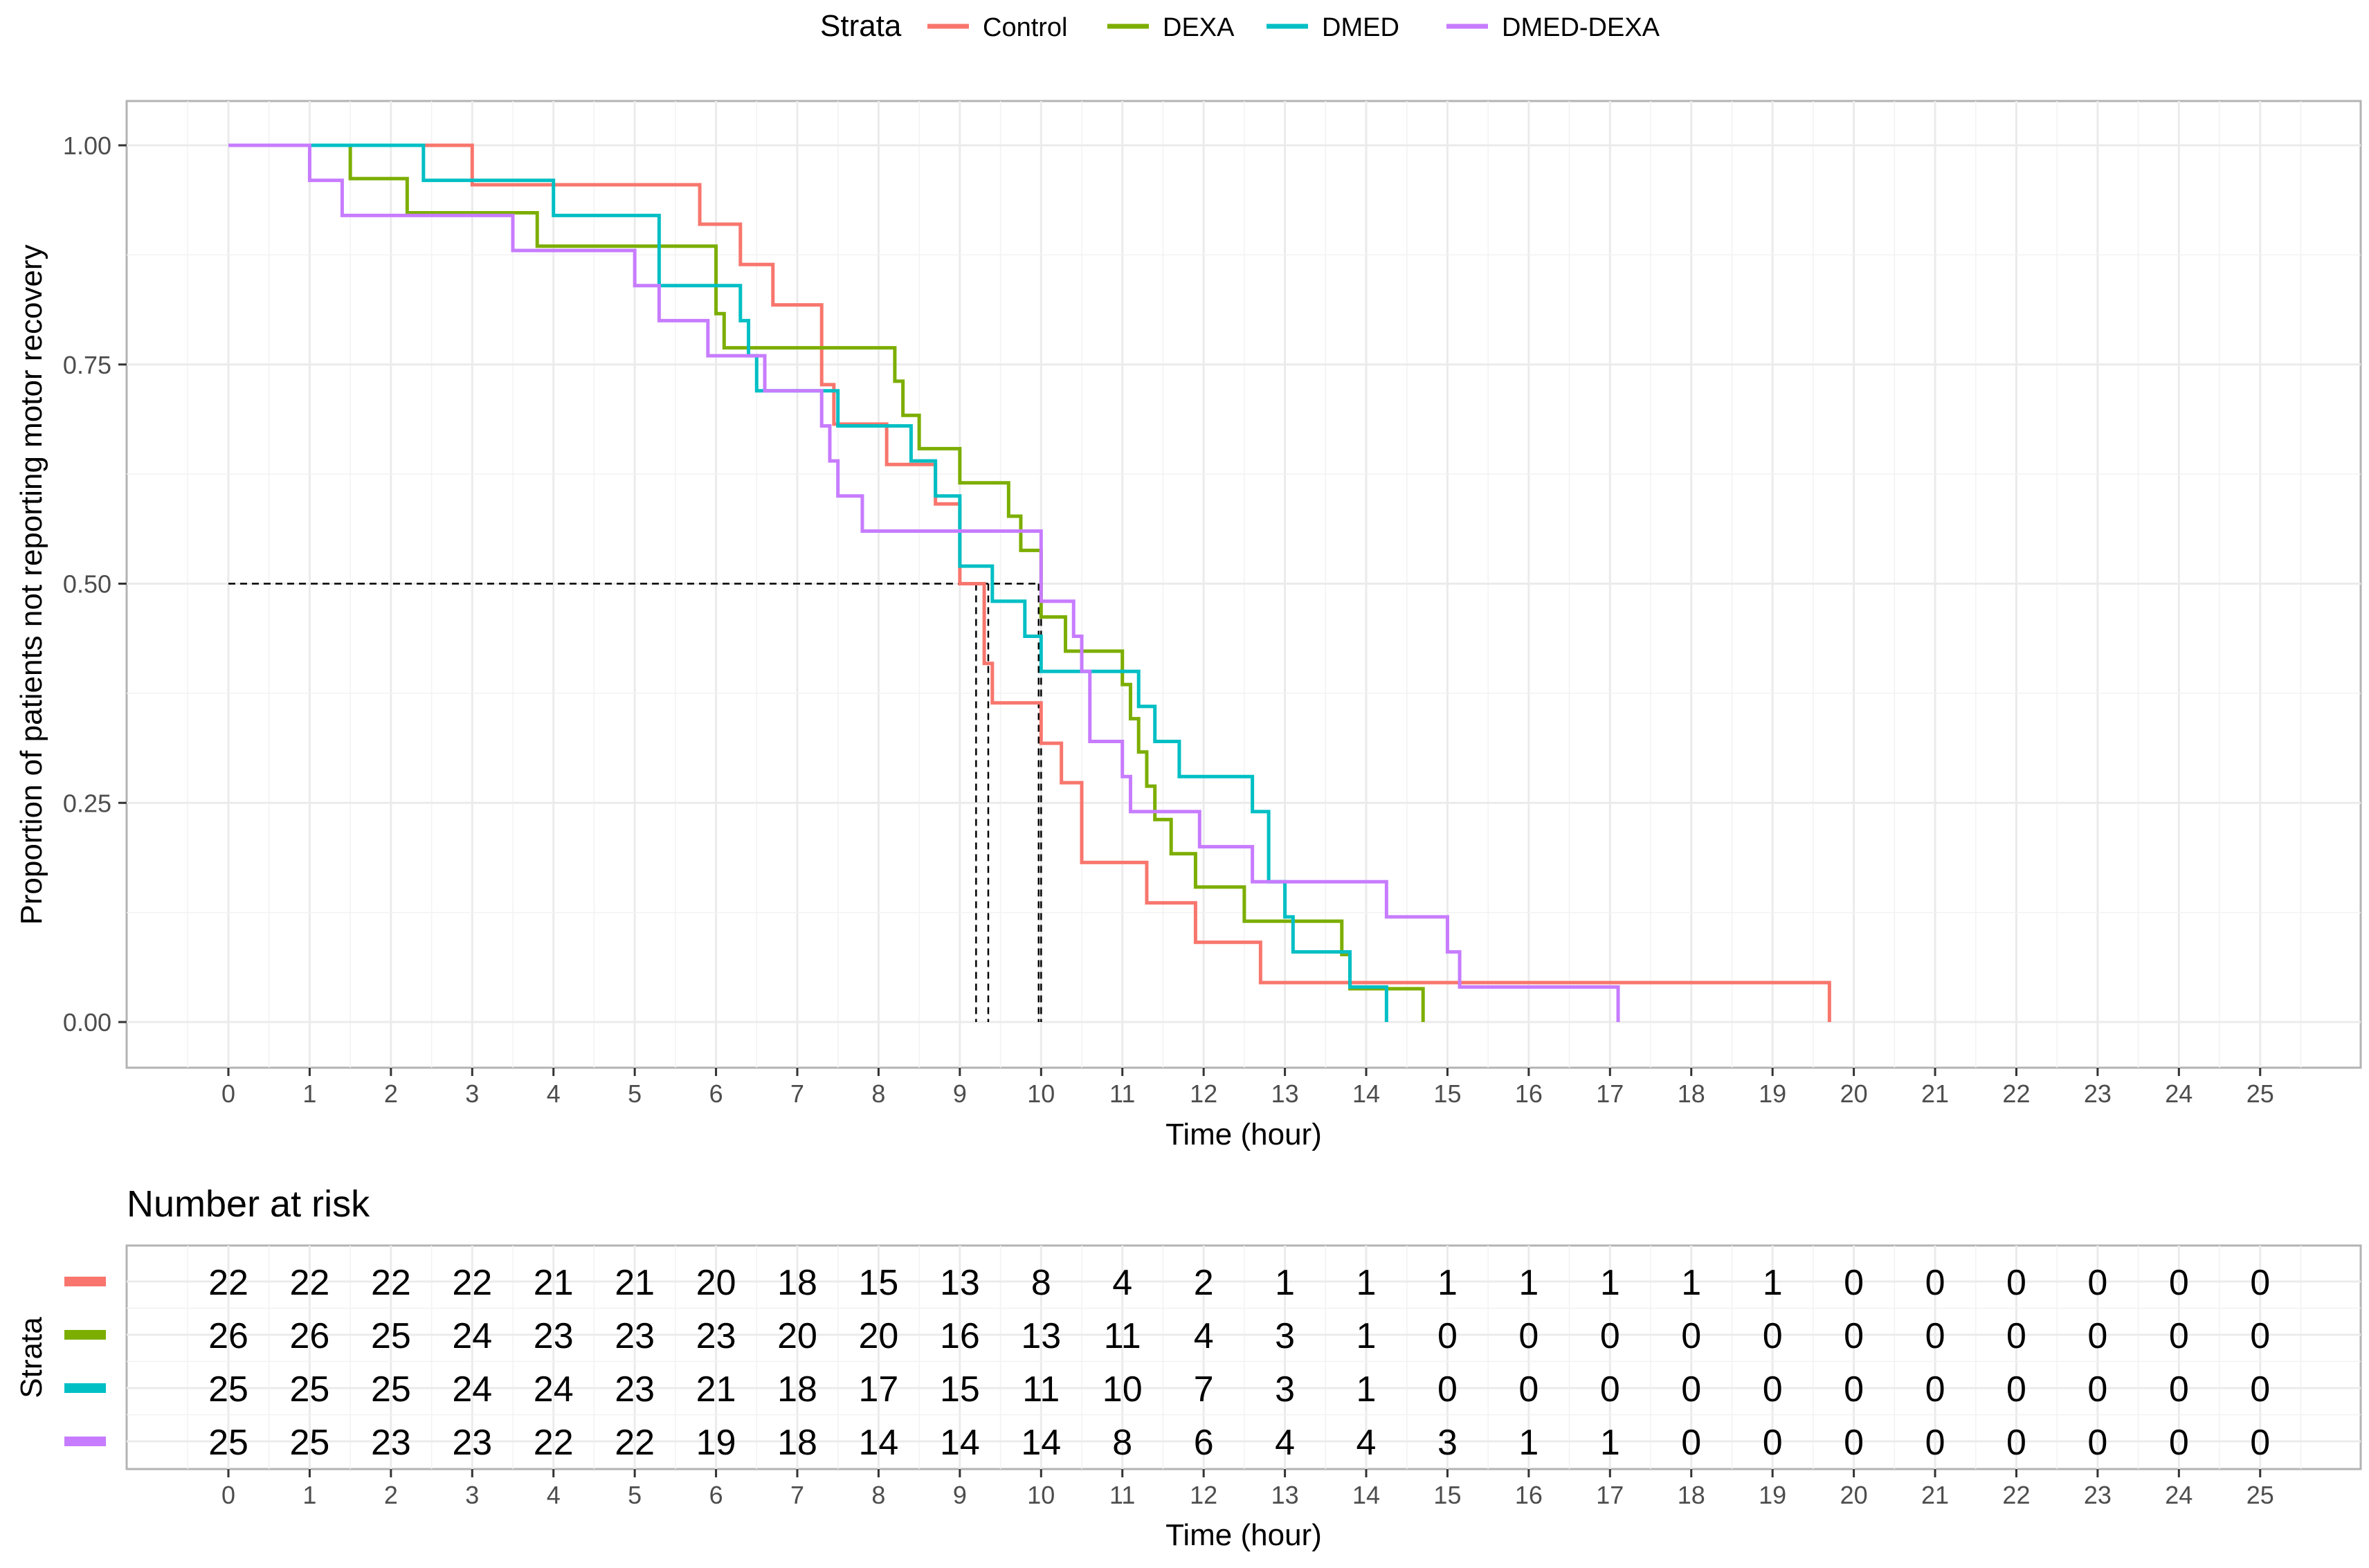  What do you see at coordinates (878, 1093) in the screenshot?
I see `x-tick-label: 8` at bounding box center [878, 1093].